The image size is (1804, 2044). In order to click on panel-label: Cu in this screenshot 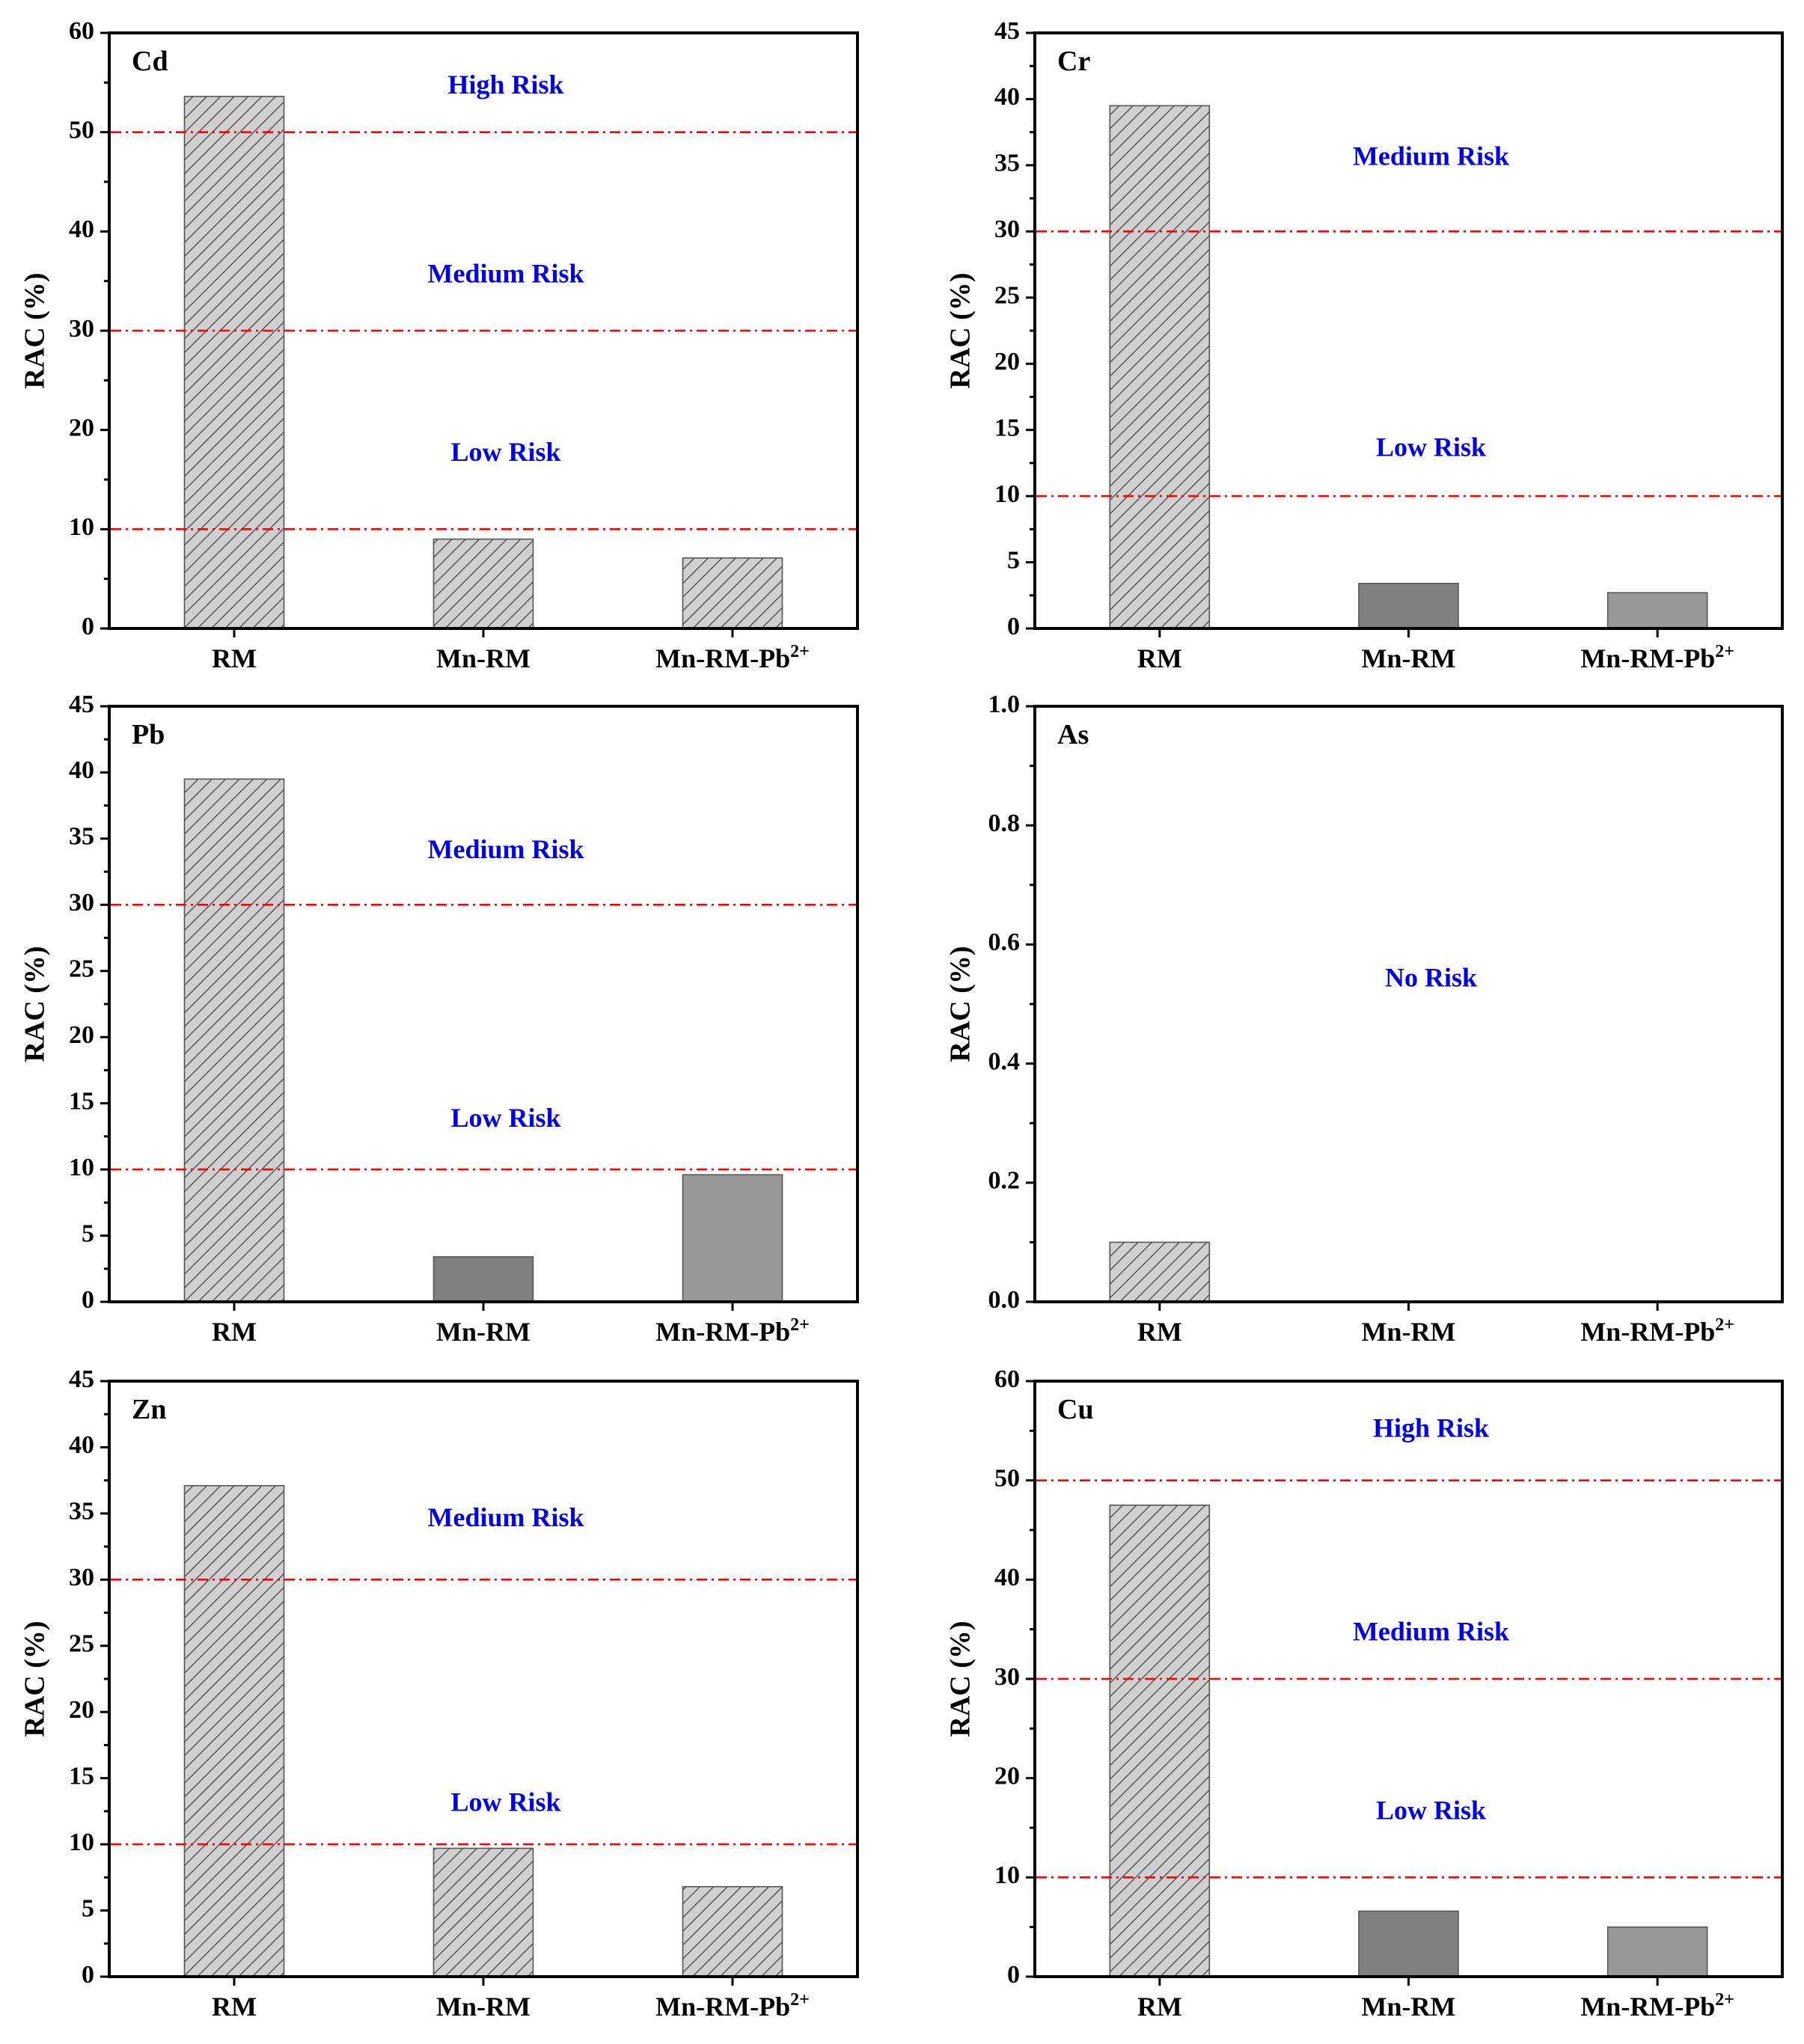, I will do `click(1075, 1409)`.